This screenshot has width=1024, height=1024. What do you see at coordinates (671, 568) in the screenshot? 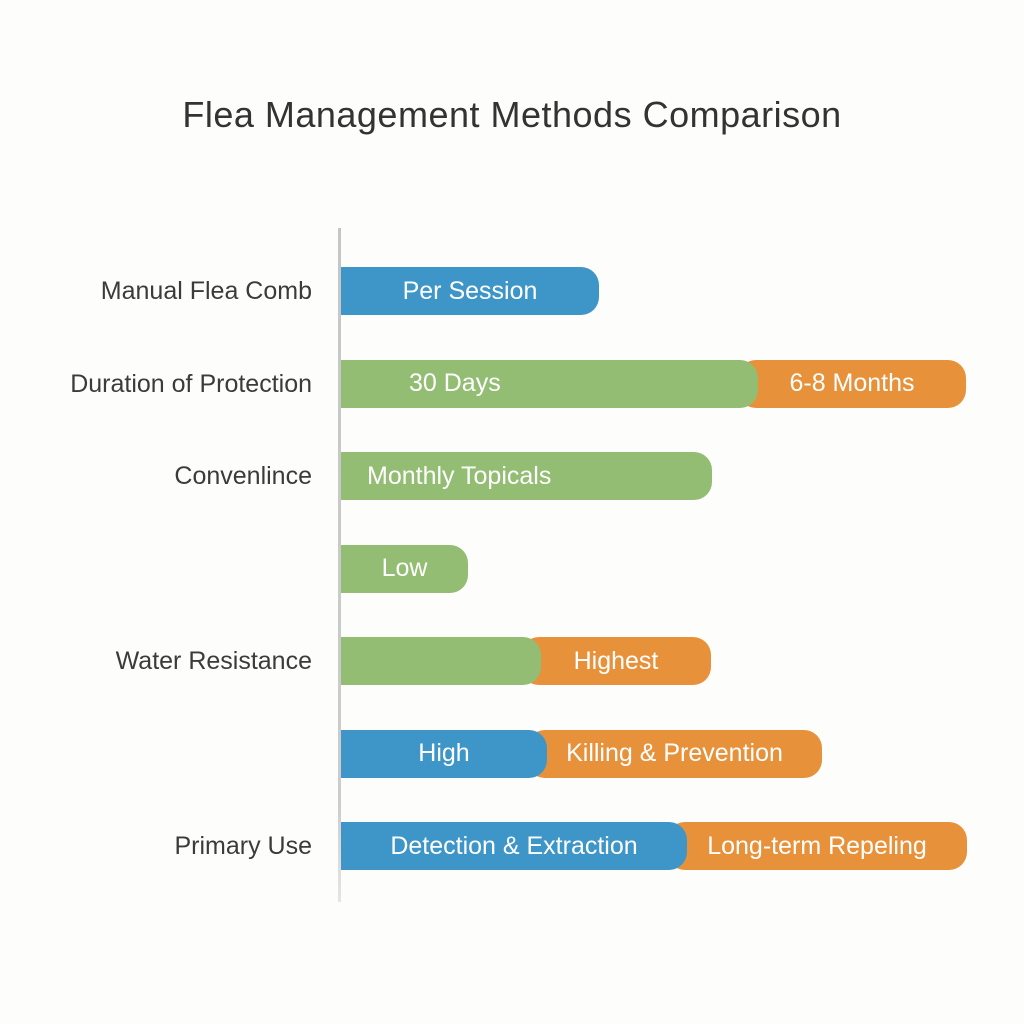
I see `bar-row: Low` at bounding box center [671, 568].